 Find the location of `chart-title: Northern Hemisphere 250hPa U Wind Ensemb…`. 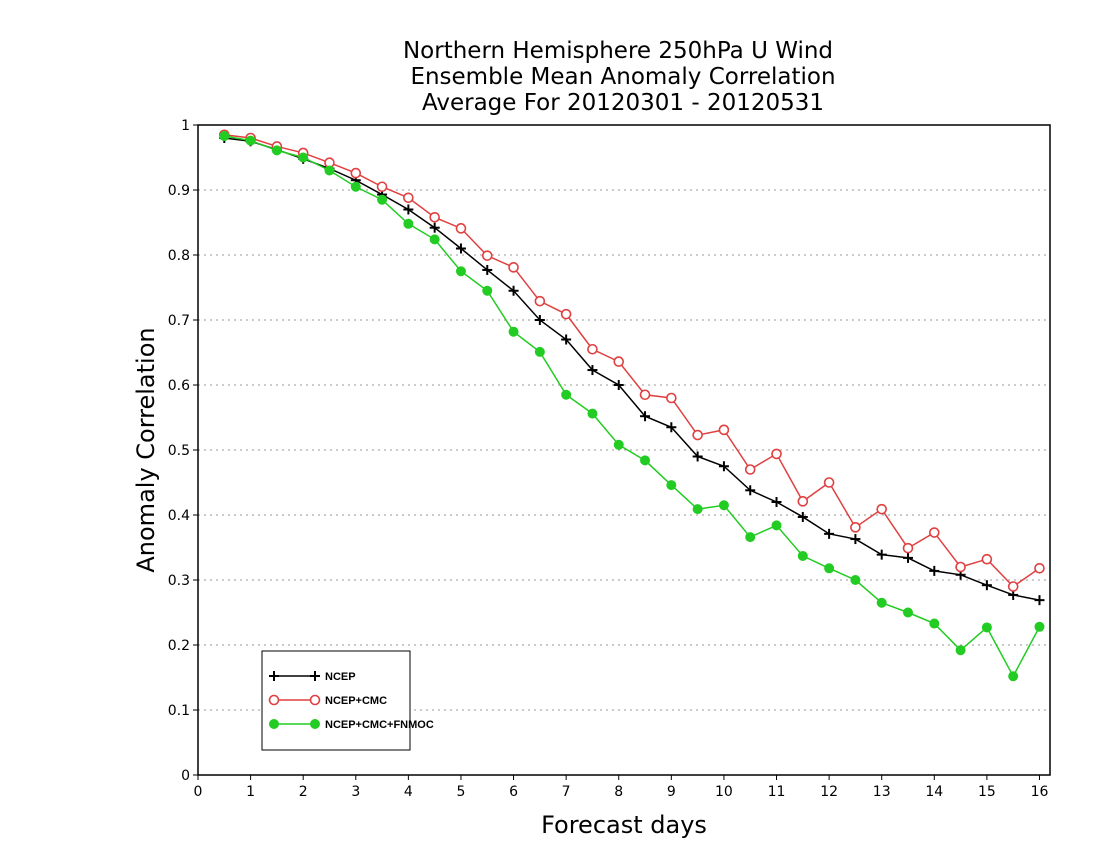

chart-title: Northern Hemisphere 250hPa U Wind Ensemb… is located at coordinates (619, 77).